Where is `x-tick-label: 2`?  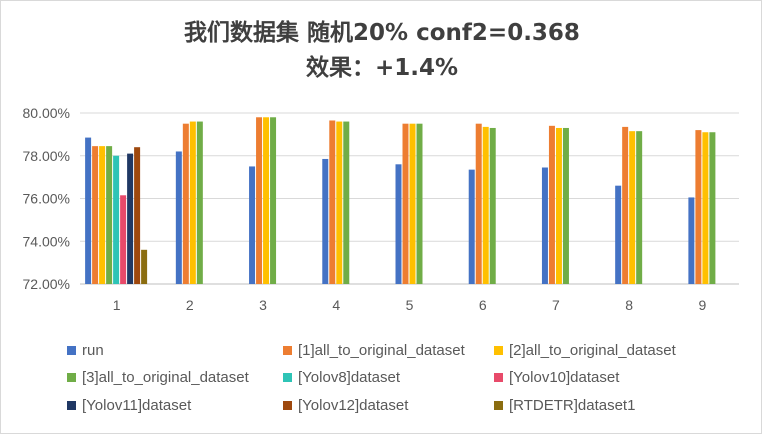 x-tick-label: 2 is located at coordinates (190, 305).